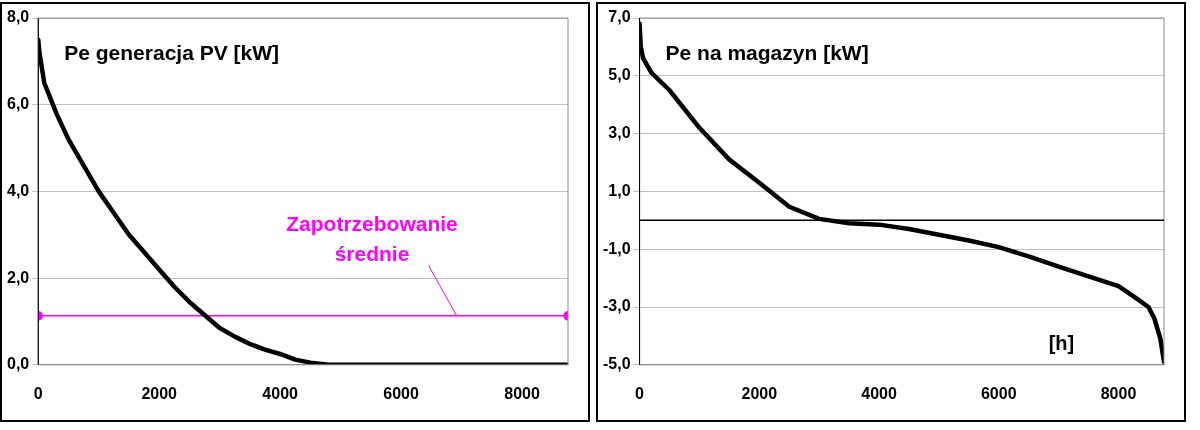 The width and height of the screenshot is (1200, 430). What do you see at coordinates (372, 238) in the screenshot?
I see `text: Zapotrzebowanie średnie` at bounding box center [372, 238].